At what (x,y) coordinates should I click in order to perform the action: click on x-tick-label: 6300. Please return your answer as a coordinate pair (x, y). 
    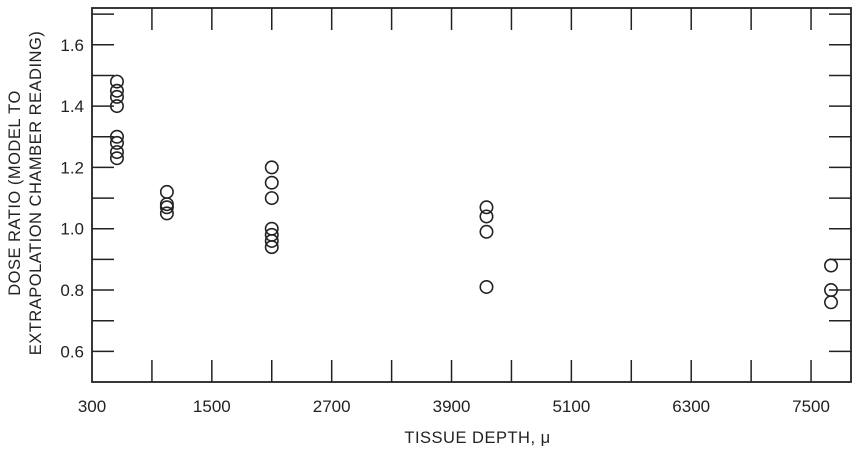
    Looking at the image, I should click on (691, 406).